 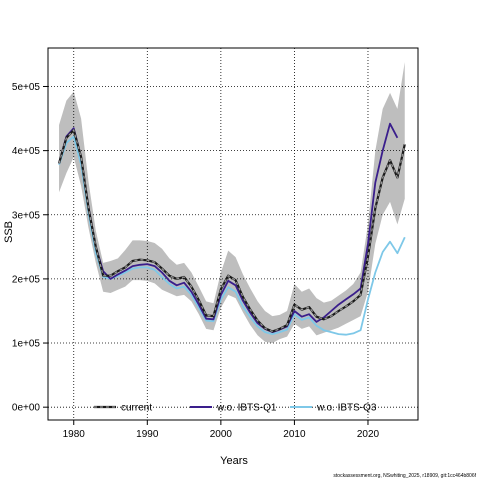 I want to click on y-tick-label: 4e+05, so click(x=26, y=151).